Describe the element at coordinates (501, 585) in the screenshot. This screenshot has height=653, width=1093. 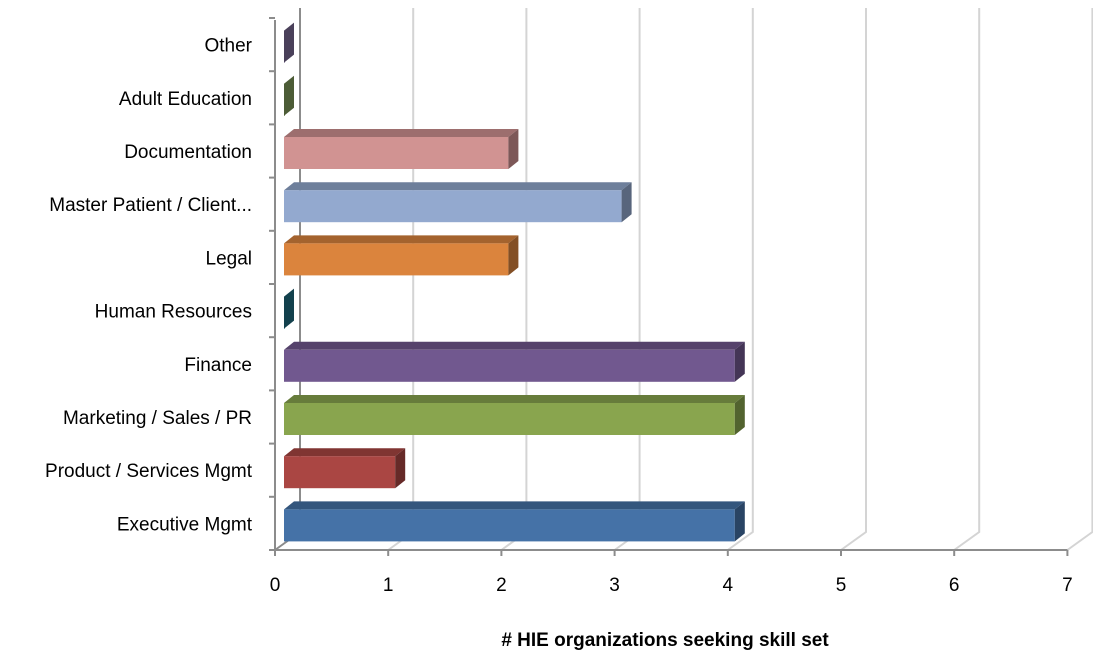
I see `x-tick-label: 2` at that location.